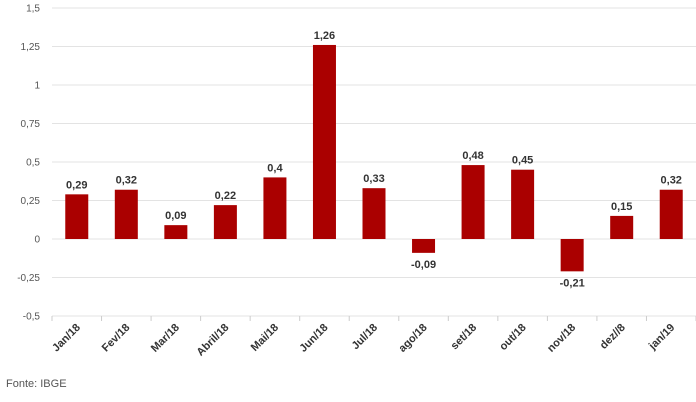 This screenshot has height=402, width=696. What do you see at coordinates (31, 47) in the screenshot?
I see `y-tick-label: 1,25` at bounding box center [31, 47].